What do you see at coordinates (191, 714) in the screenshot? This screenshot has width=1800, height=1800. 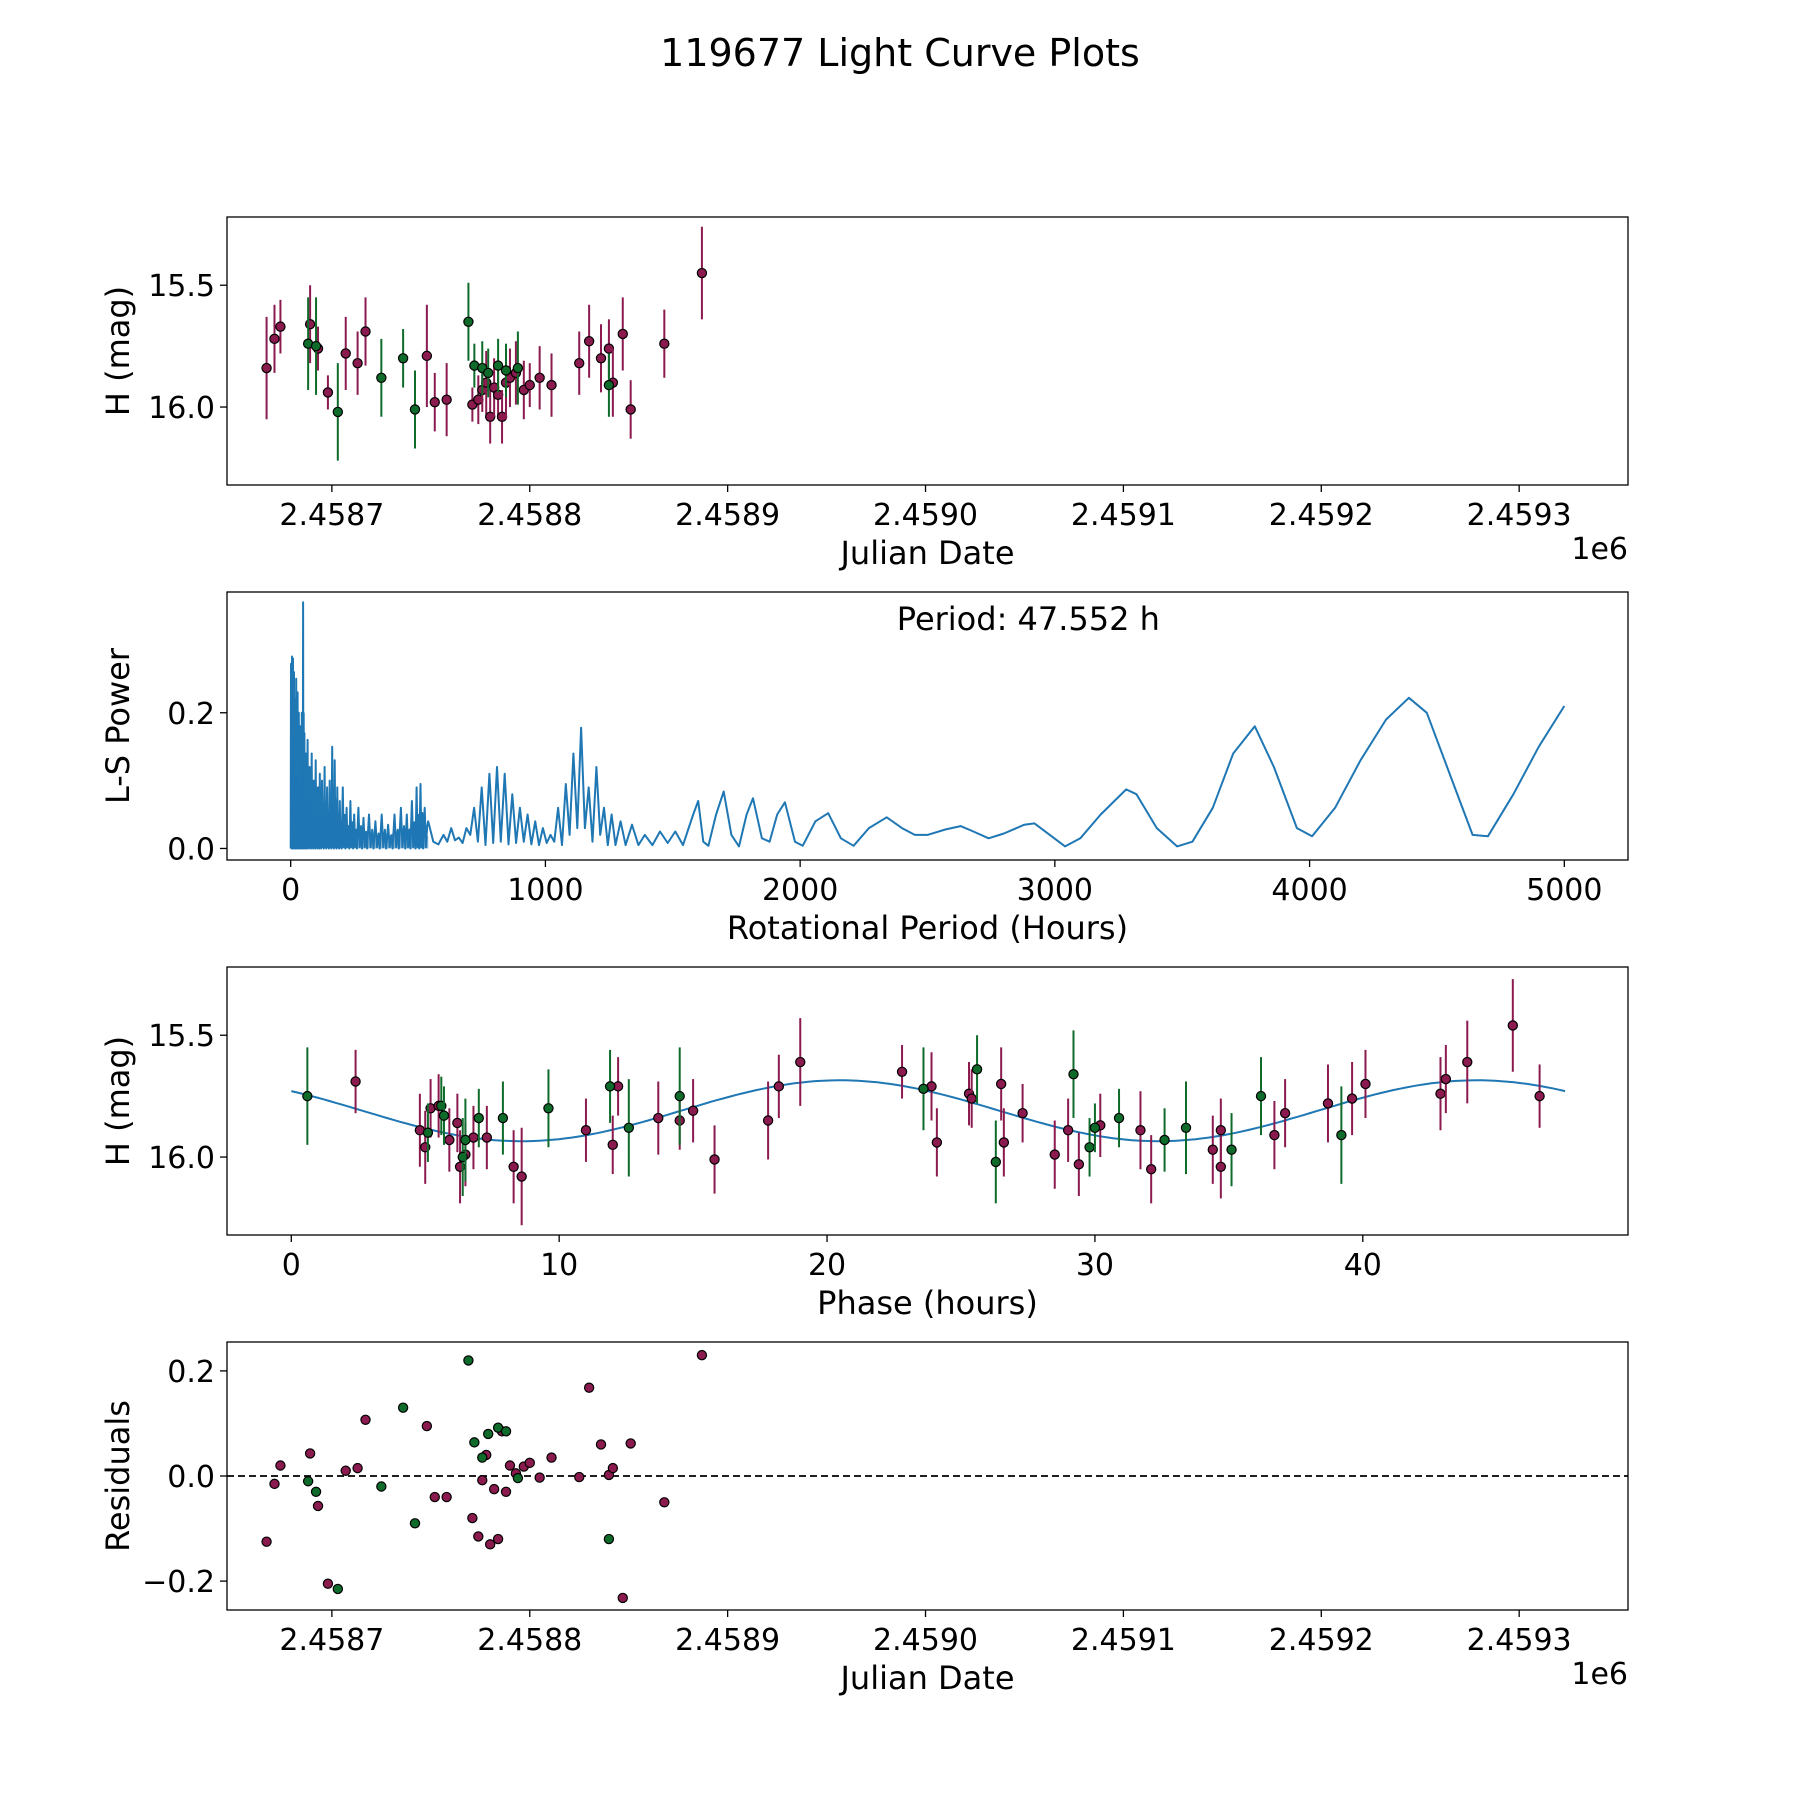 I see `y-tick-label: 0.2` at bounding box center [191, 714].